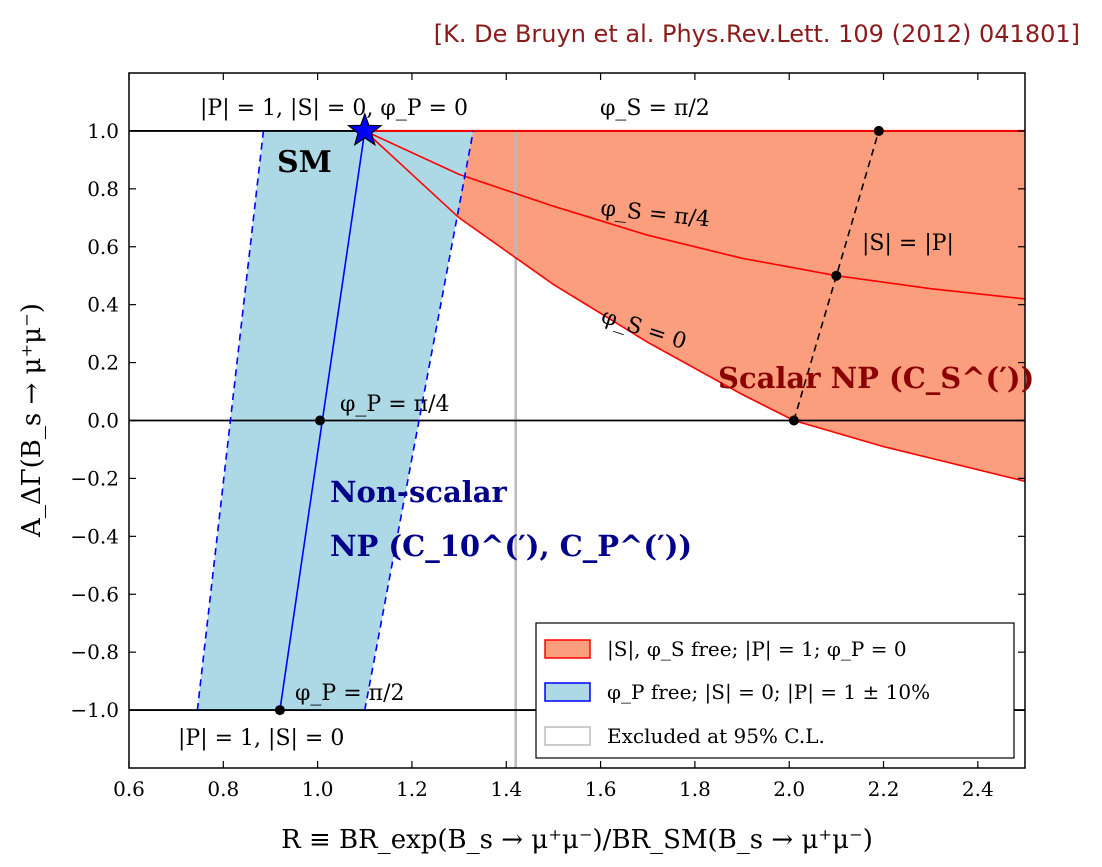 The height and width of the screenshot is (867, 1102). Describe the element at coordinates (94, 536) in the screenshot. I see `y-tick-label: −0.4` at that location.